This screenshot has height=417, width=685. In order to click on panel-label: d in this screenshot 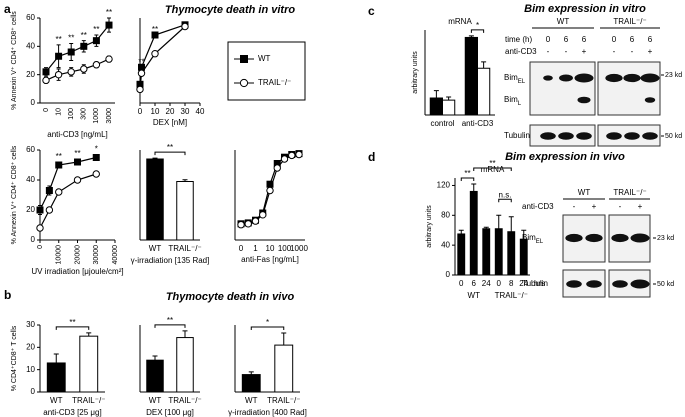, I will do `click(371, 157)`.